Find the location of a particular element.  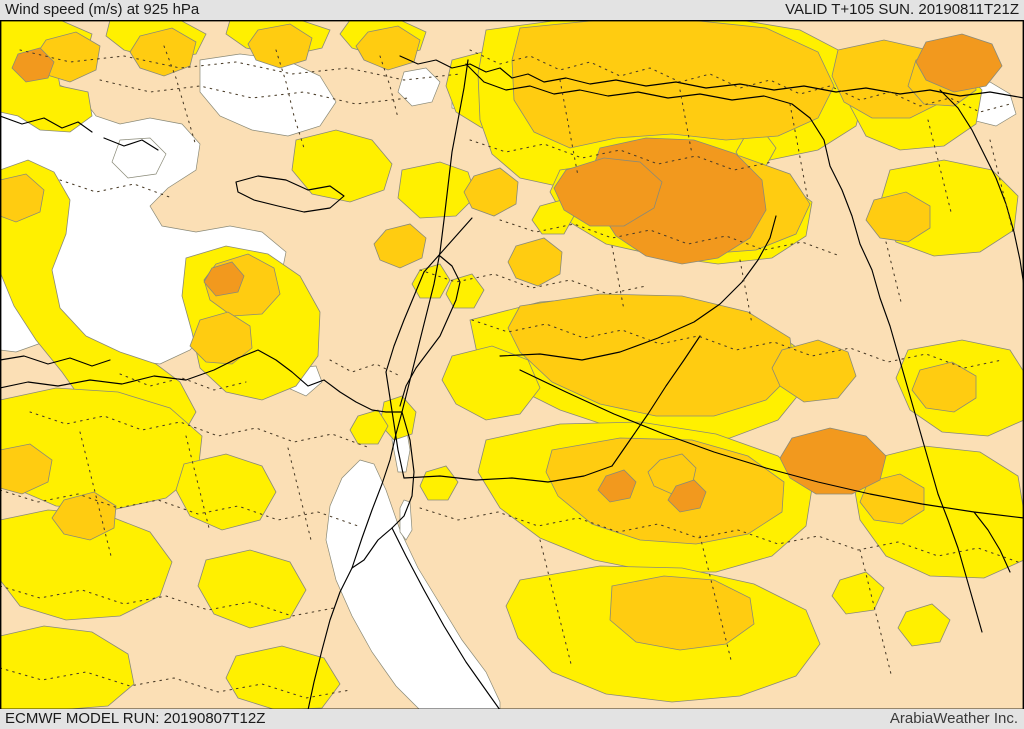

credit-label: ArabiaWeather Inc. is located at coordinates (953, 718).